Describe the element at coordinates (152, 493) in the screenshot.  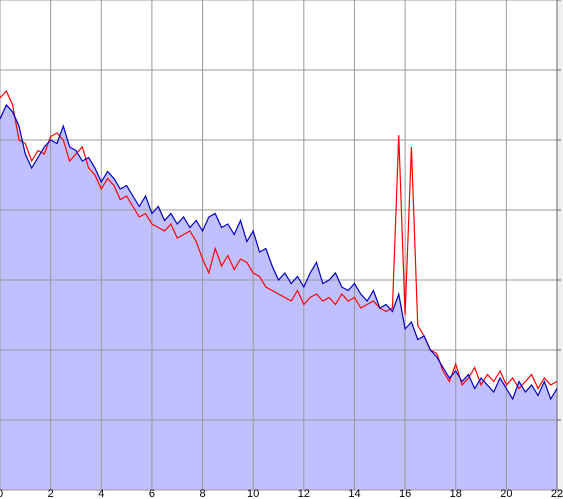
I see `x-tick-label: 6` at that location.